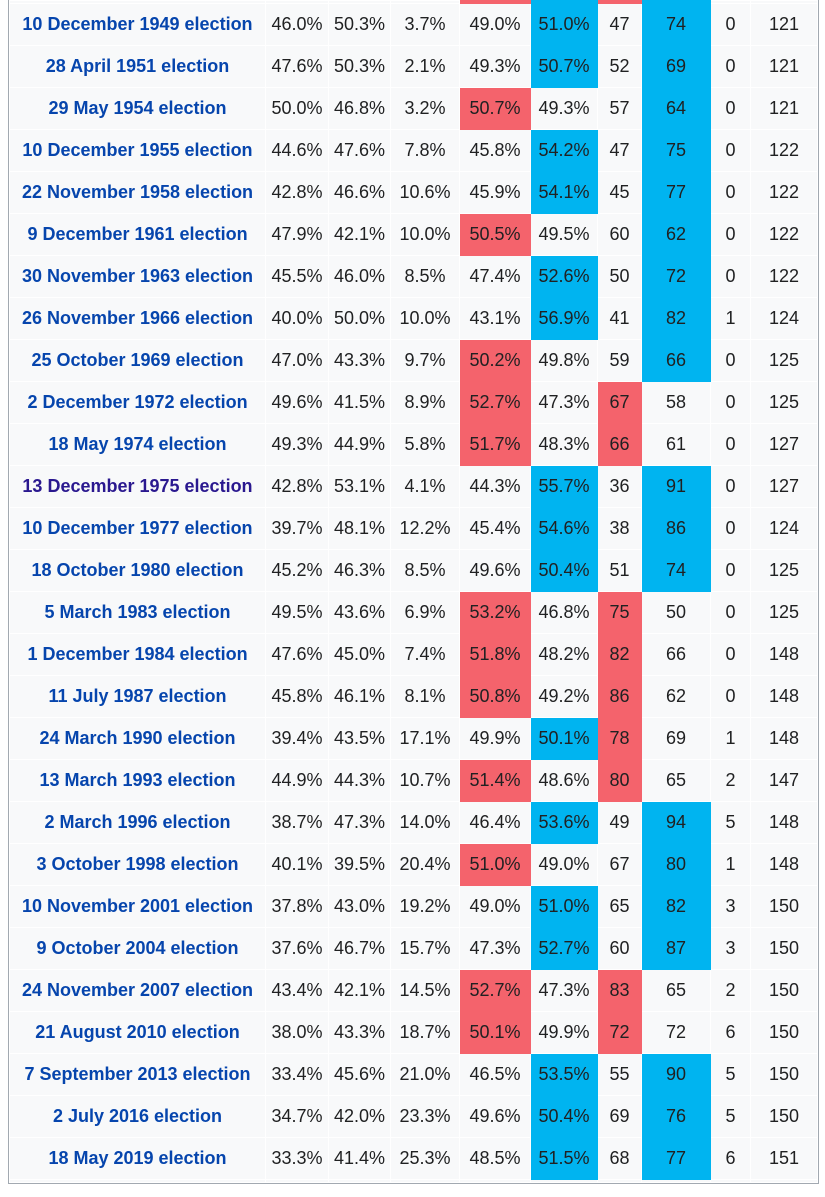 Image resolution: width=825 pixels, height=1197 pixels. What do you see at coordinates (359, 864) in the screenshot?
I see `coalition-primary-cell: 39.5%` at bounding box center [359, 864].